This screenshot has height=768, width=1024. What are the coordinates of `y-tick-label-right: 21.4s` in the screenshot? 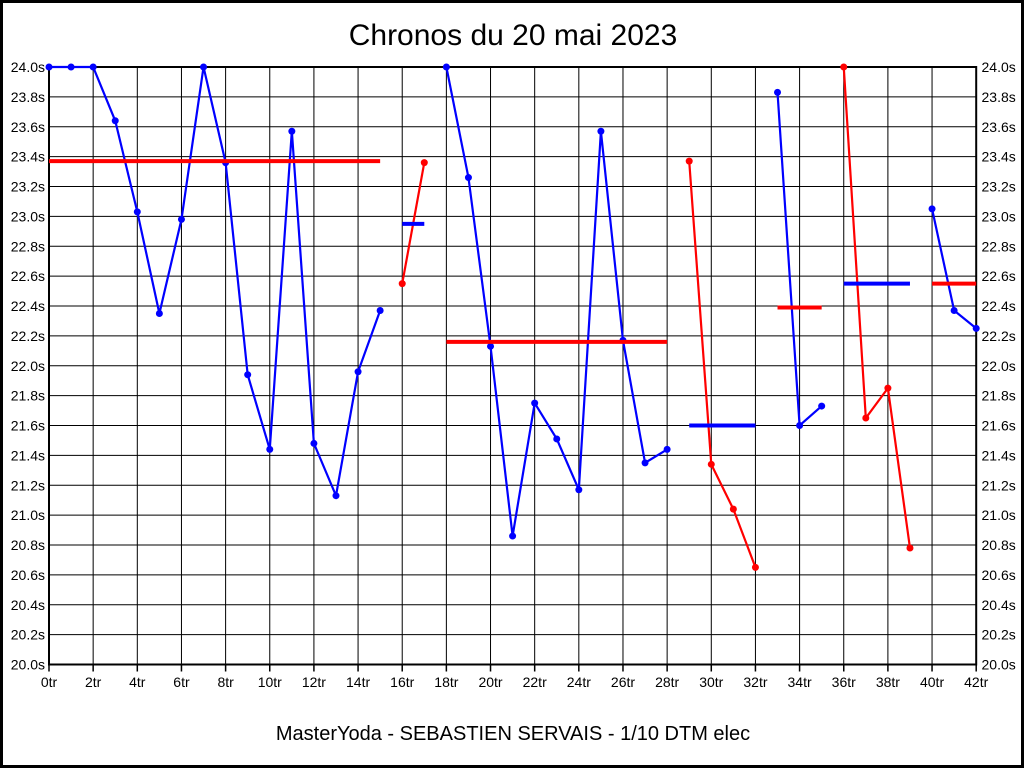 It's located at (999, 455).